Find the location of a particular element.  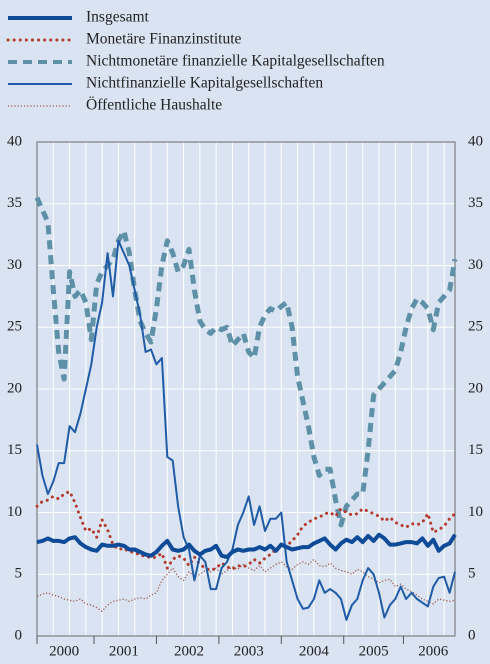

y-tick-label: 5 is located at coordinates (19, 574).